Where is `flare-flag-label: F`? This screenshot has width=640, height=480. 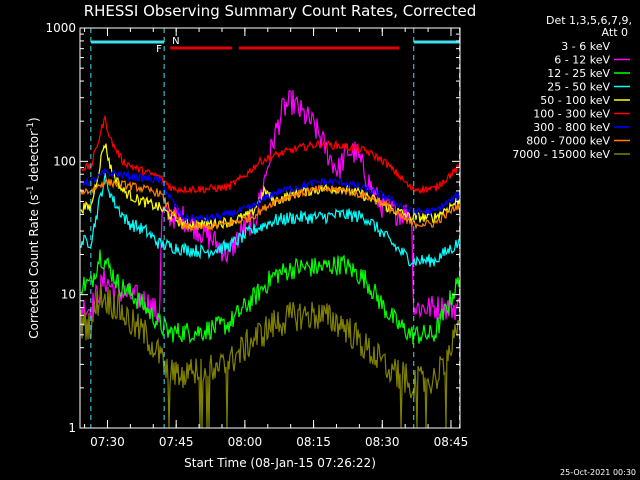
flare-flag-label: F is located at coordinates (159, 49).